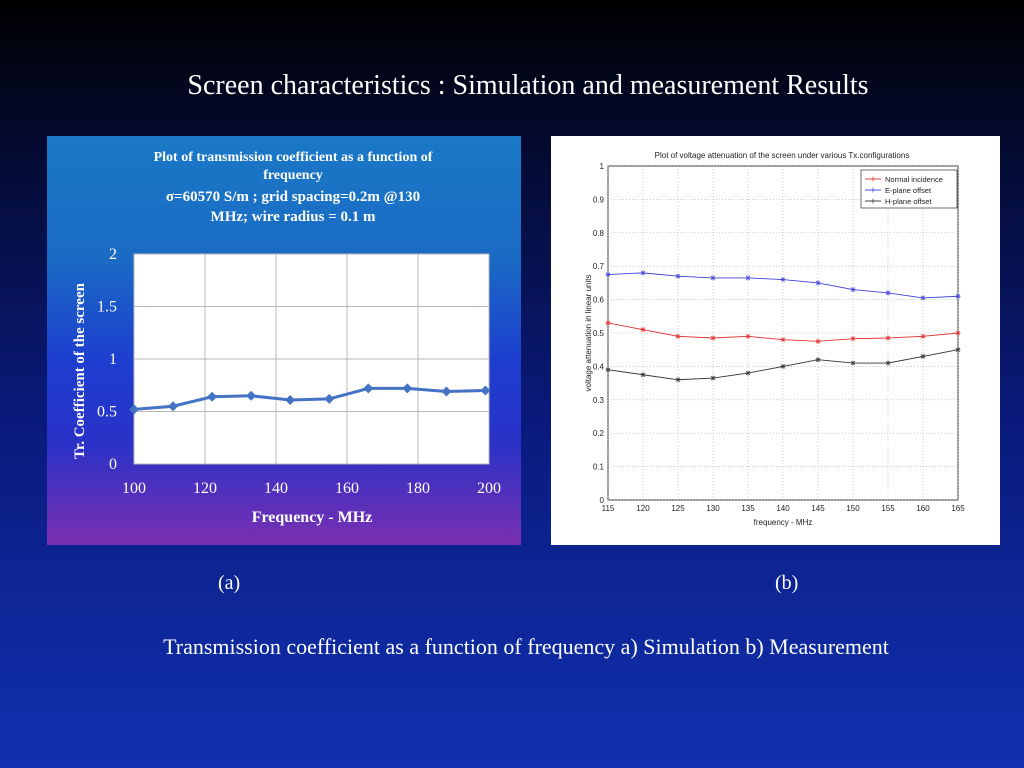 The width and height of the screenshot is (1024, 768). I want to click on chart-subtitle: σ=60570 S/m ; grid spacing=0.2m @130, so click(293, 197).